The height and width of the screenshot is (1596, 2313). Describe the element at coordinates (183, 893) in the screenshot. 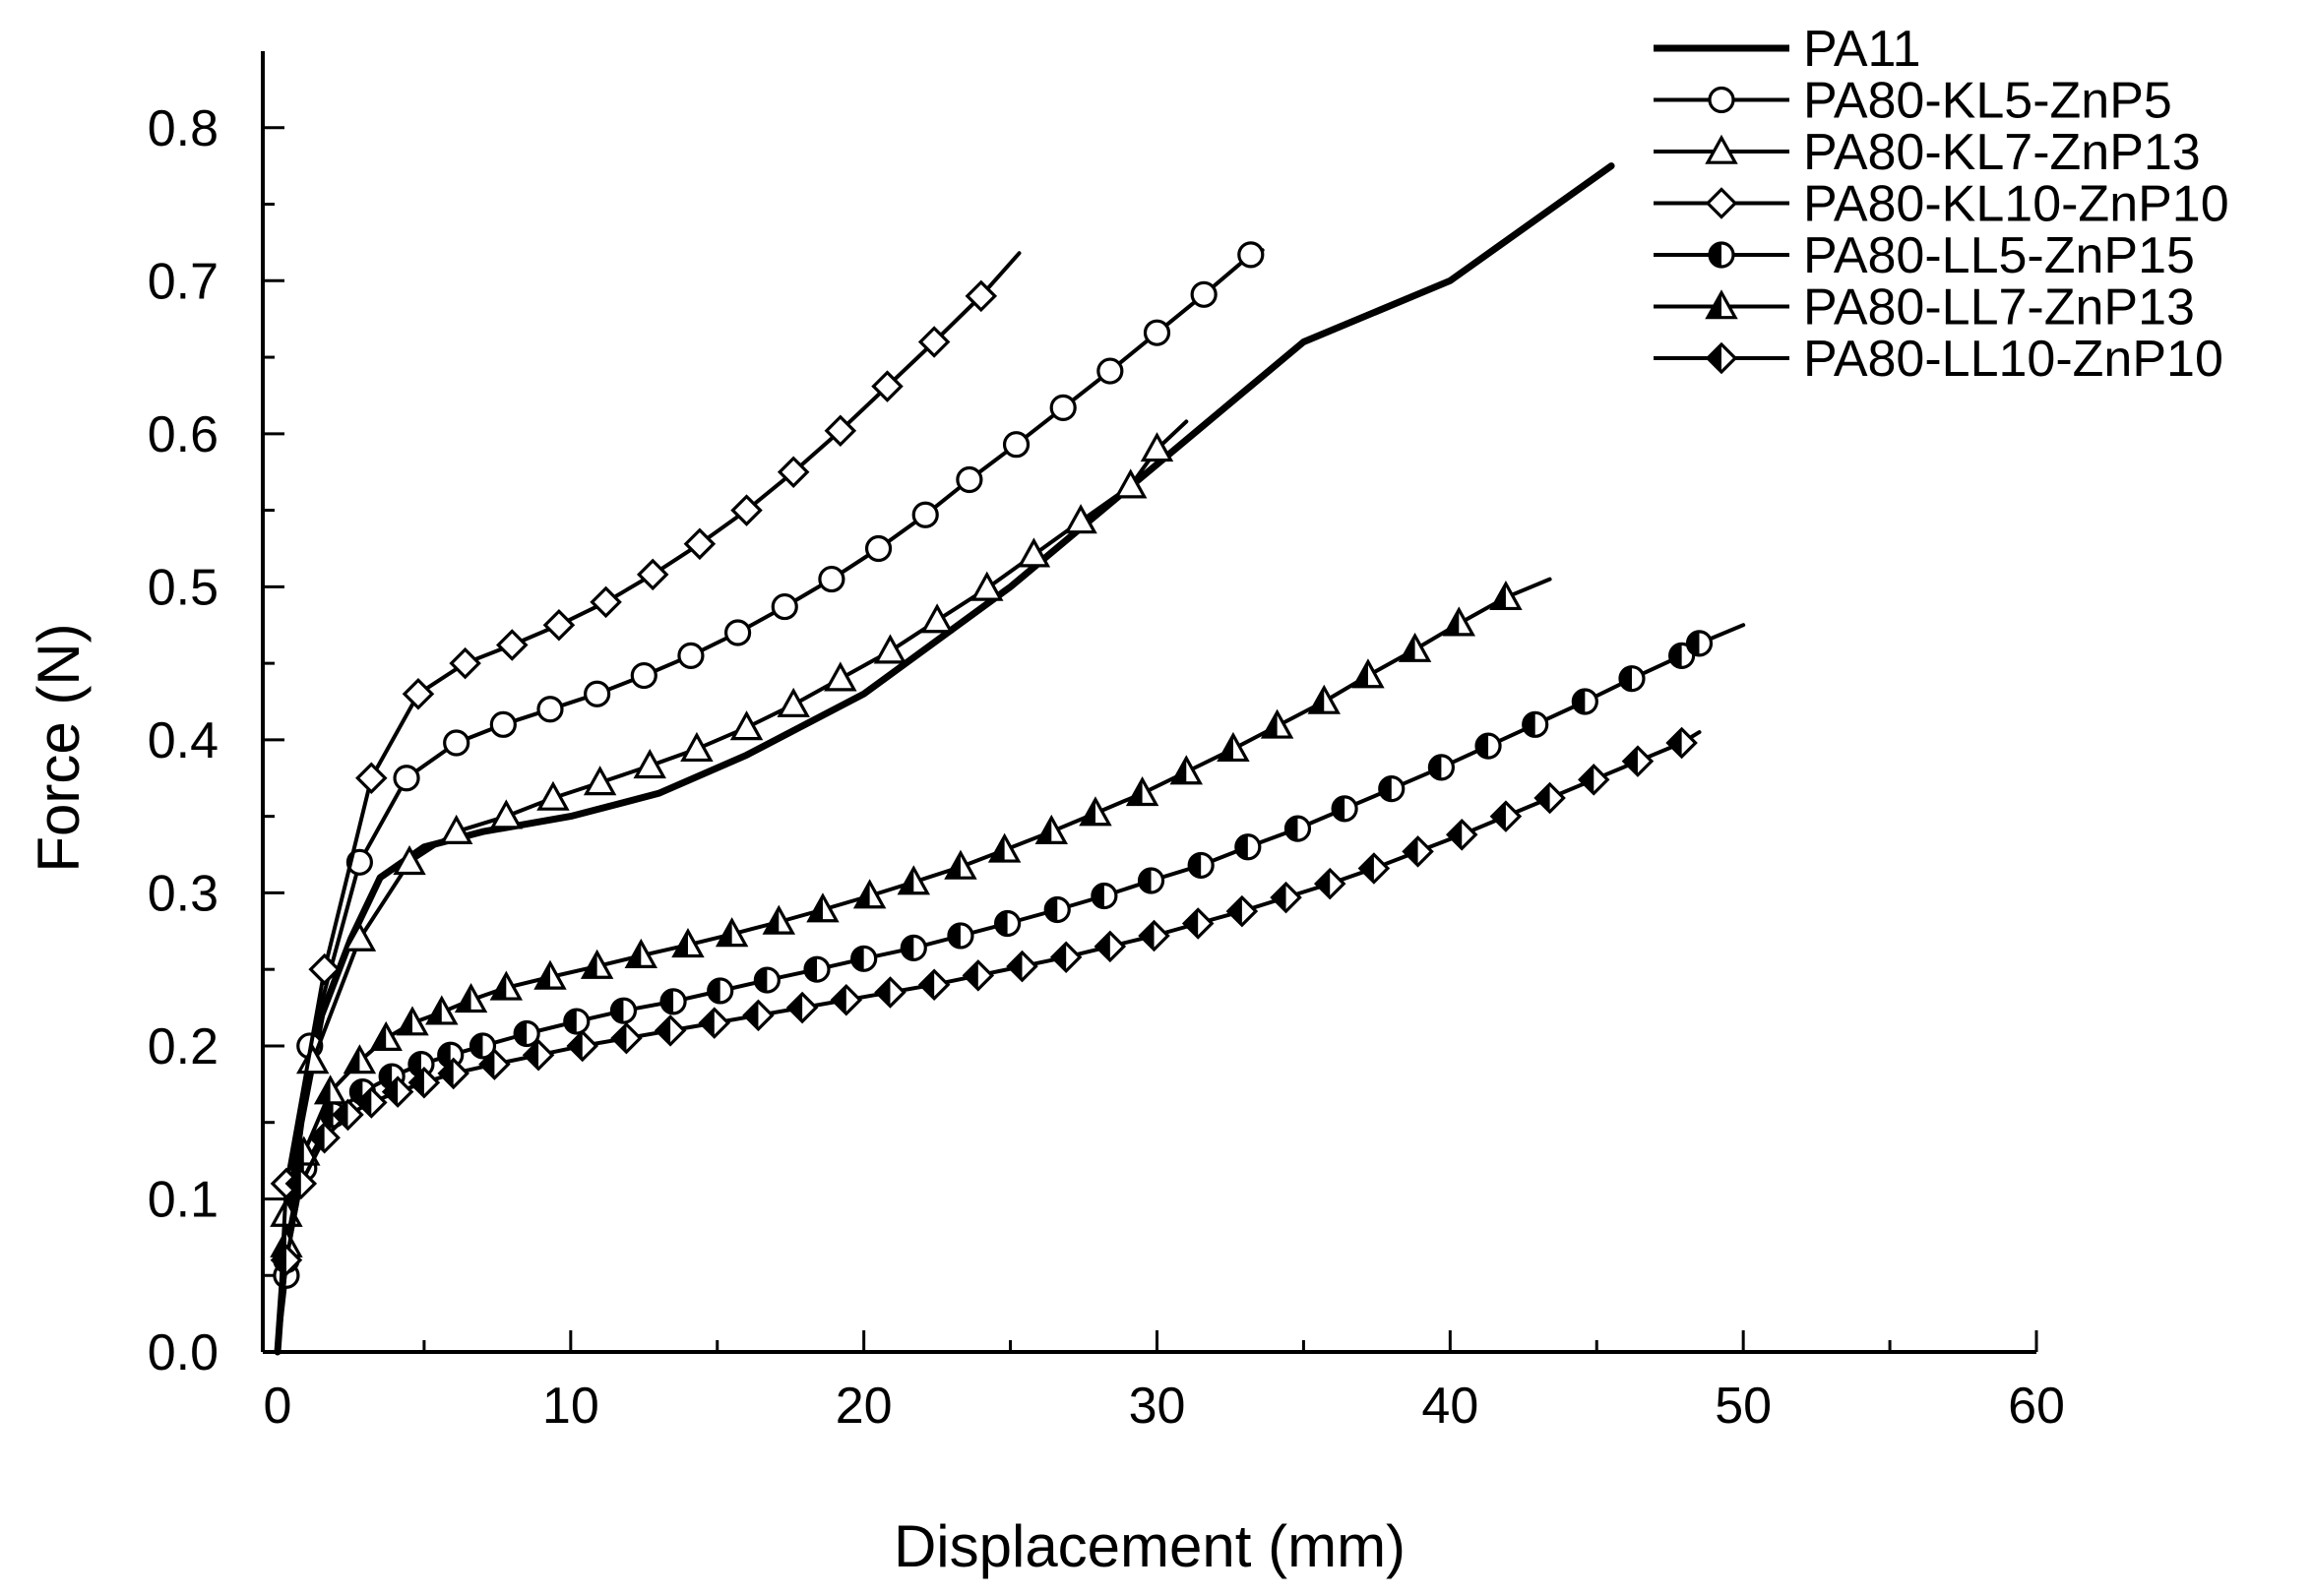

I see `y-tick-label: 0.3` at that location.